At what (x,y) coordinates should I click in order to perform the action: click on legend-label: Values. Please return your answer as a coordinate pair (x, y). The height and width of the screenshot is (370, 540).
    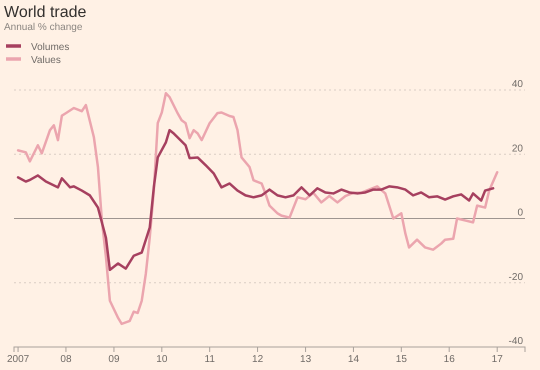
    Looking at the image, I should click on (46, 60).